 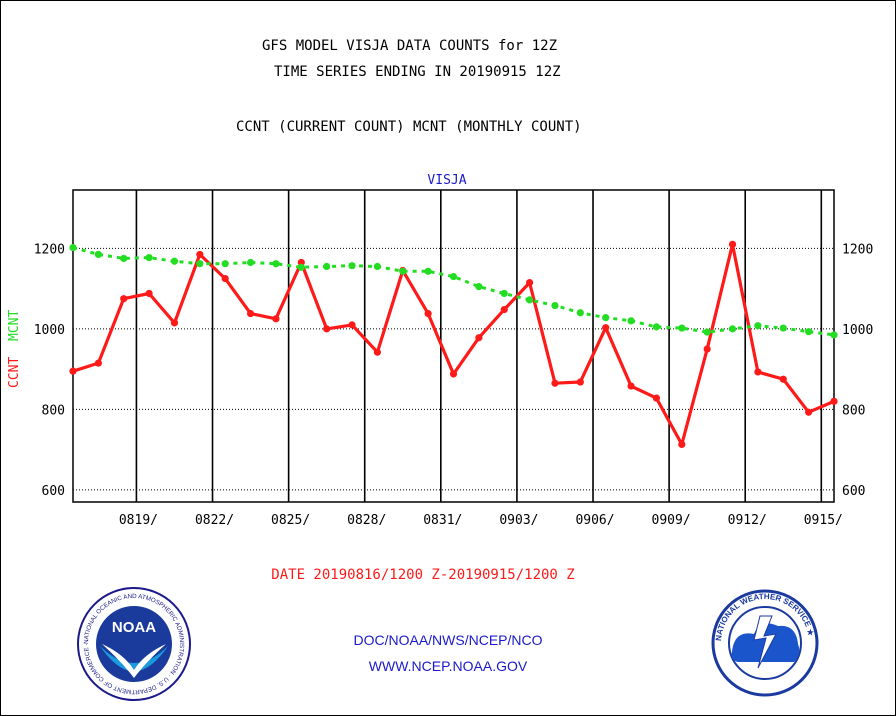 What do you see at coordinates (417, 72) in the screenshot?
I see `chart-title-line2: TIME SERIES ENDING IN 20190915 12Z` at bounding box center [417, 72].